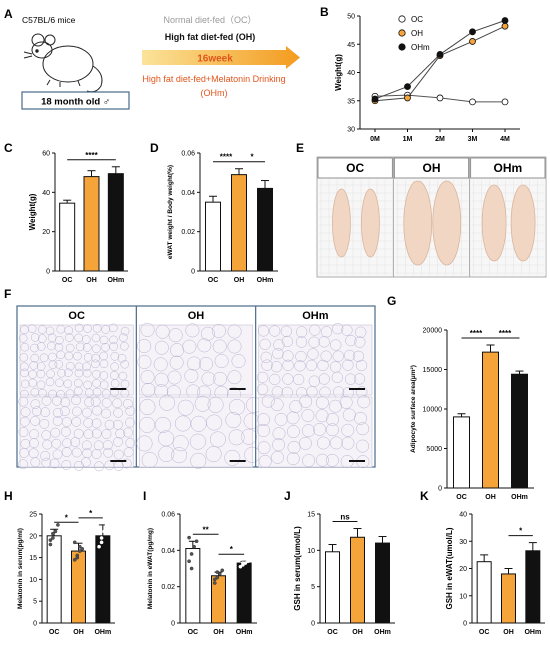  What do you see at coordinates (341, 223) in the screenshot?
I see `tissue-sample` at bounding box center [341, 223].